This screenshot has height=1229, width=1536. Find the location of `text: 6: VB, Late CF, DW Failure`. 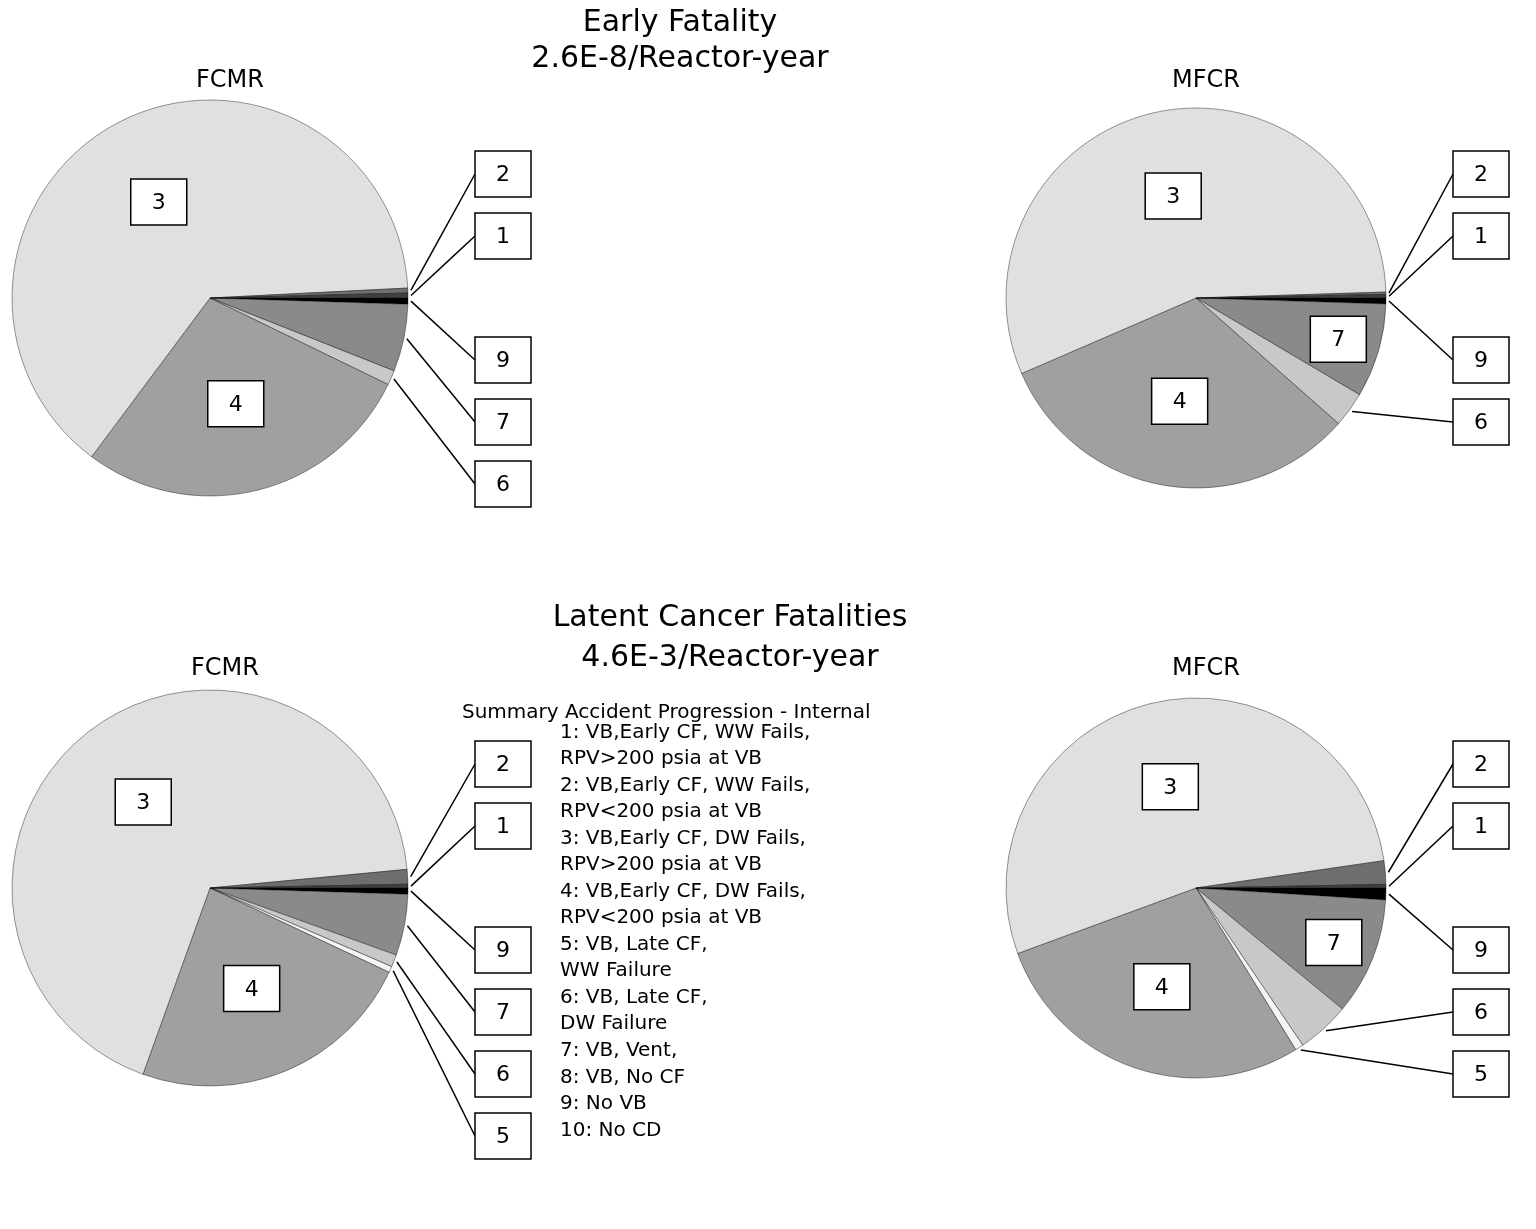

text: 6: VB, Late CF, DW Failure is located at coordinates (634, 1009).